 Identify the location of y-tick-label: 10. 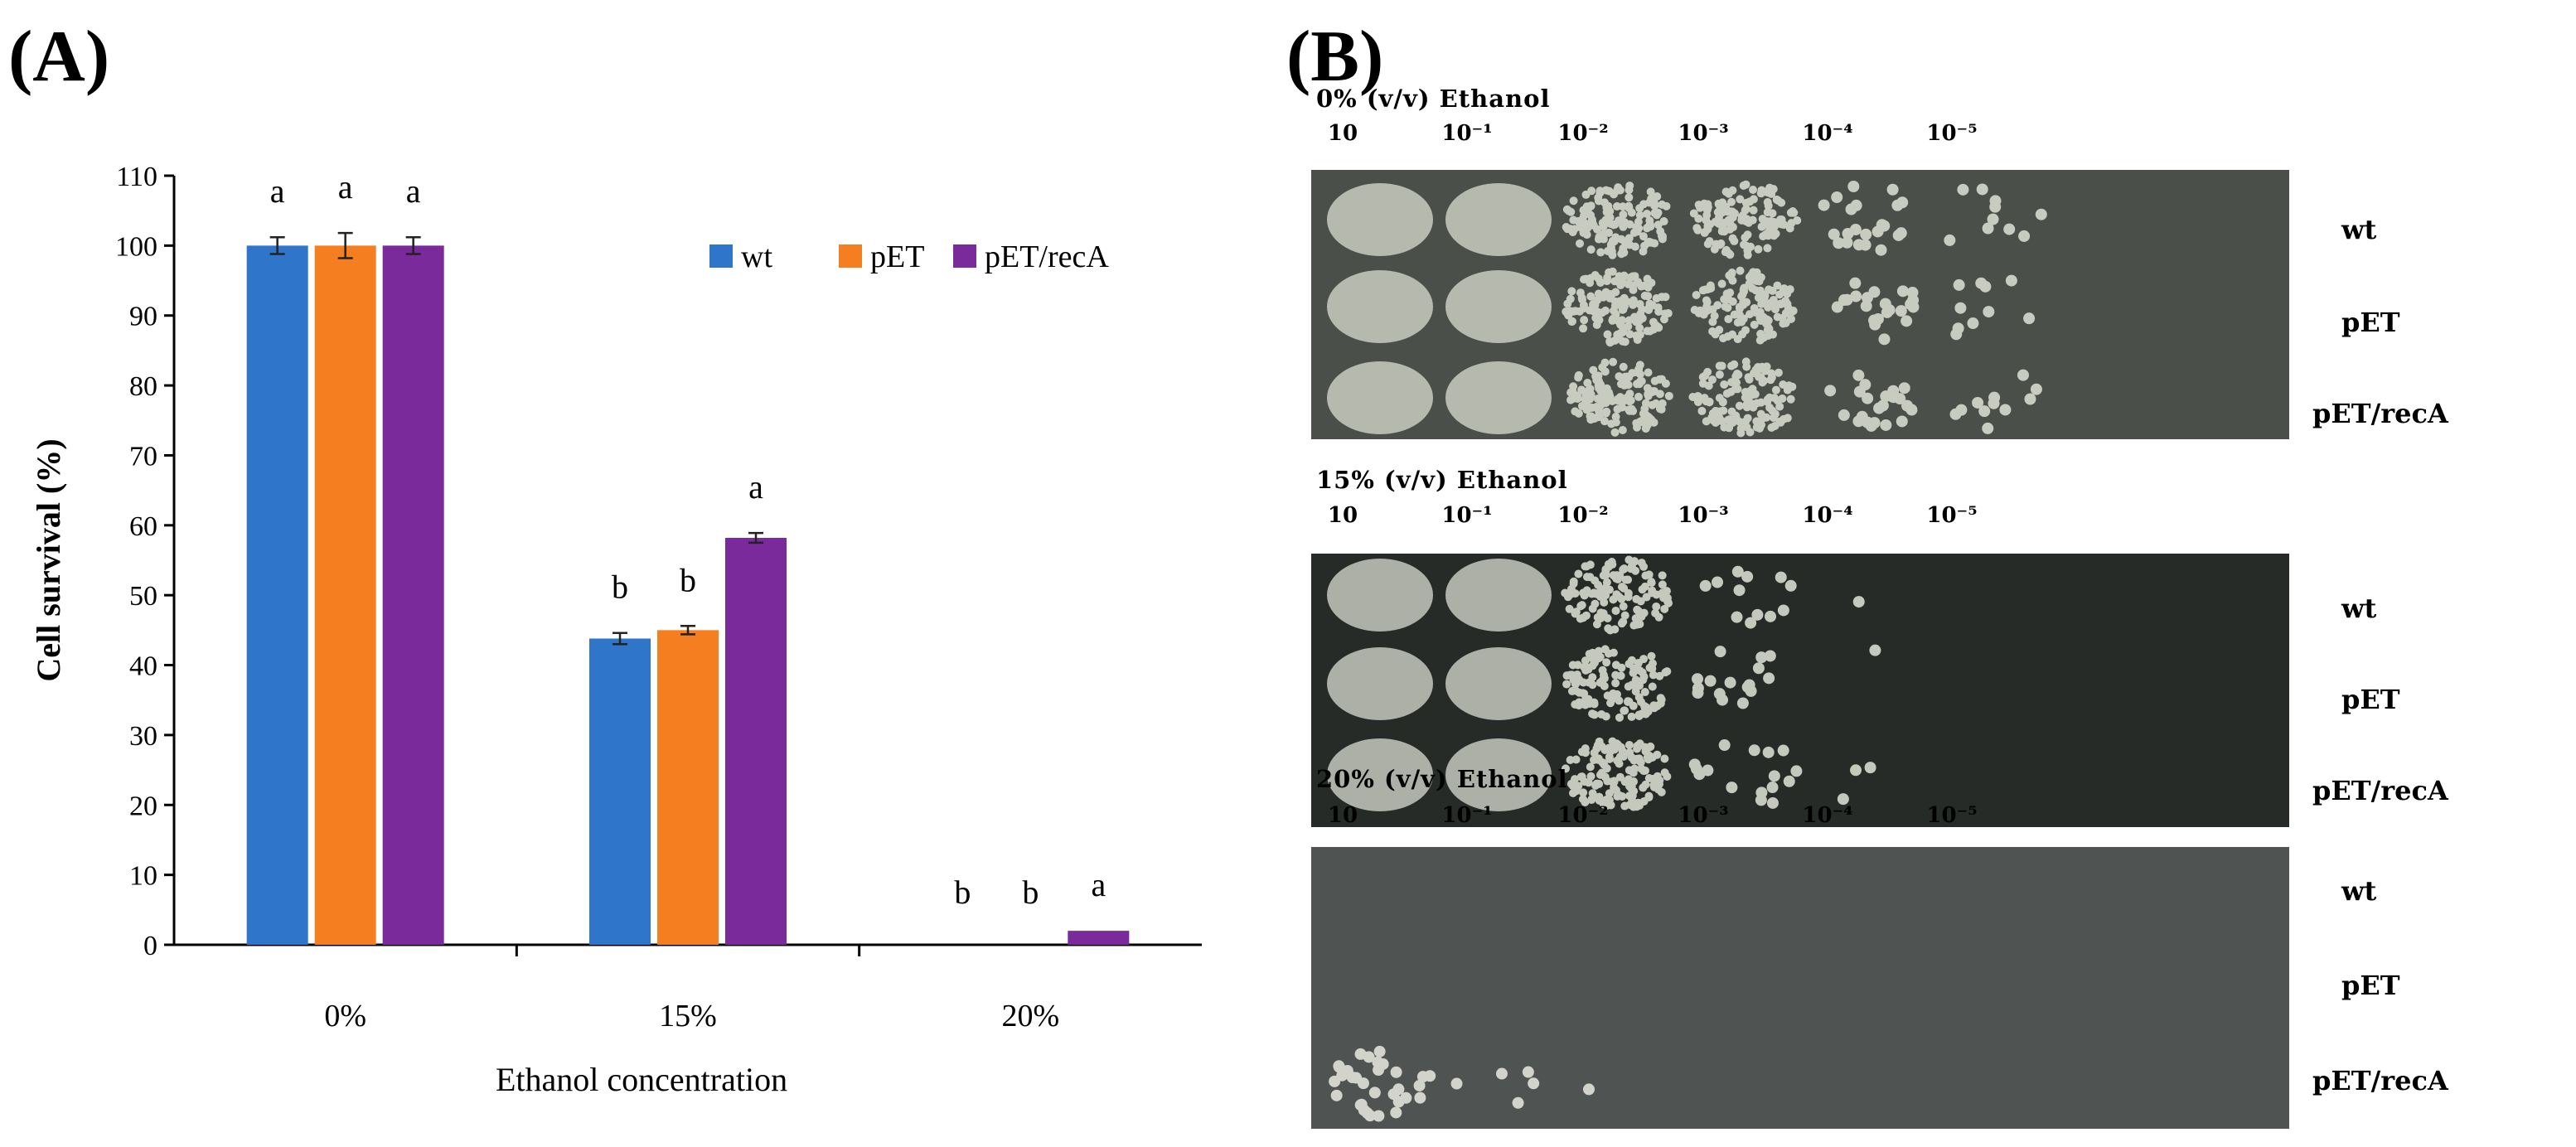
(143, 876).